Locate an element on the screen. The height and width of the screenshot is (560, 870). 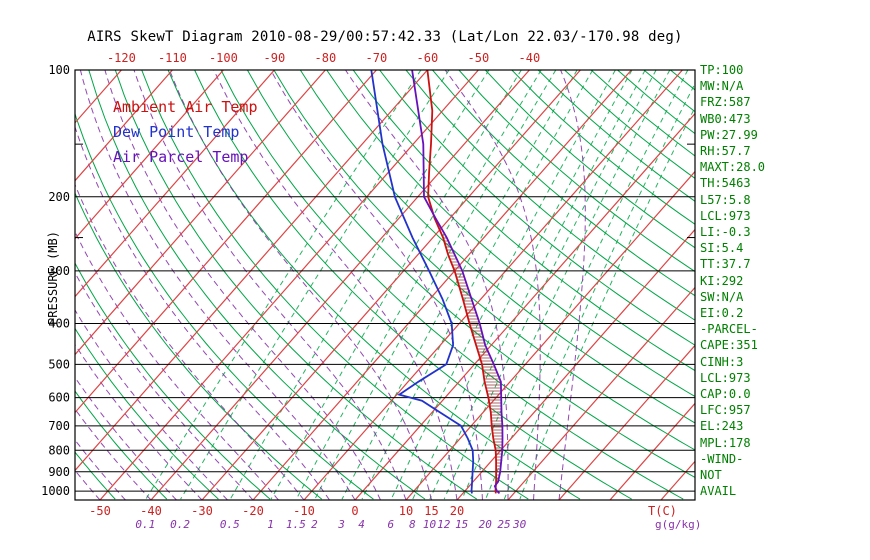
mixing-ratio-tick: 3 is located at coordinates (341, 524).